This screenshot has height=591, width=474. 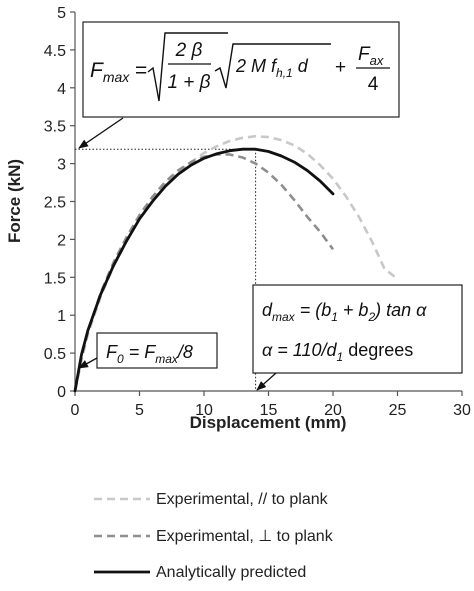 I want to click on alpha-sub-1: 1, so click(x=340, y=357).